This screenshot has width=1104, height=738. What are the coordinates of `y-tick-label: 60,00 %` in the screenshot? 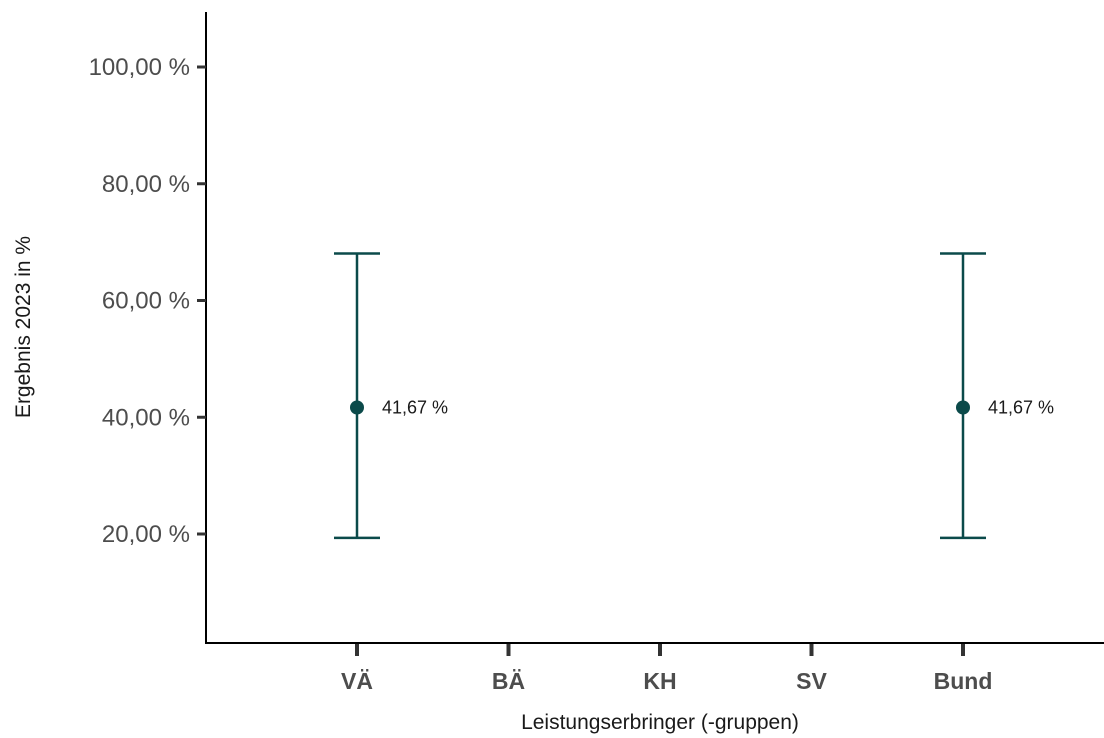 It's located at (146, 301).